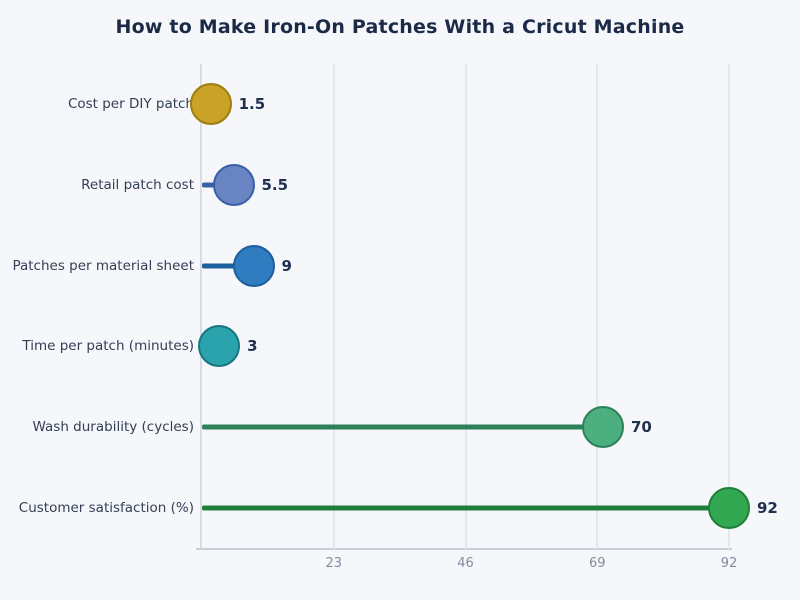  What do you see at coordinates (252, 346) in the screenshot?
I see `value-label: 3` at bounding box center [252, 346].